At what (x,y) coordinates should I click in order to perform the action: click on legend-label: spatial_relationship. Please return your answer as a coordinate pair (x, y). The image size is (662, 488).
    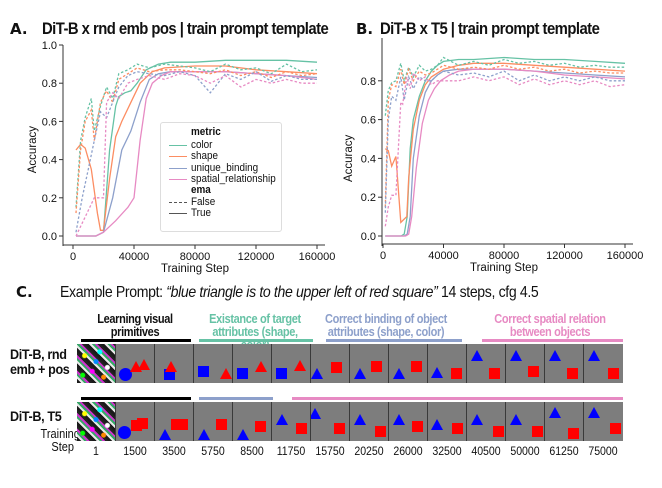
    Looking at the image, I should click on (233, 178).